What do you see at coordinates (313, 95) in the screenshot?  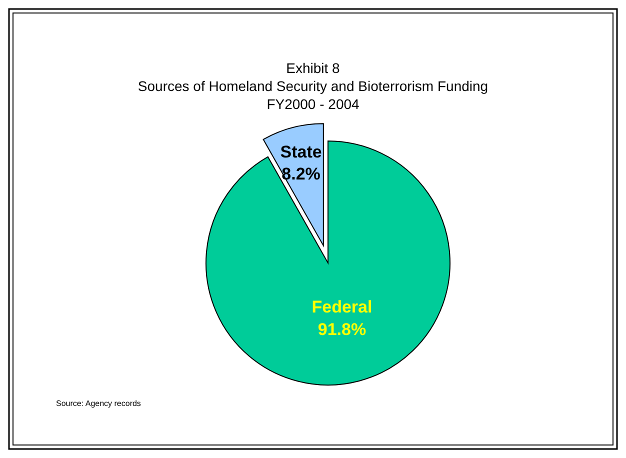 I see `chart-subtitle: Sources of Homeland Security and Bioterrorism Funding FY2000 - 2004` at bounding box center [313, 95].